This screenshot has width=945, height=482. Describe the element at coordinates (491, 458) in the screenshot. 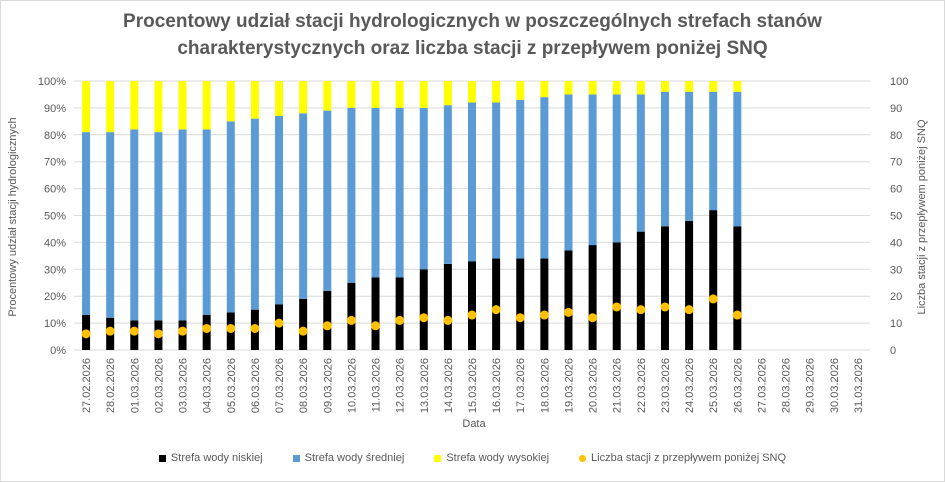

I see `legend-item-high: Strefa wody wysokiej` at that location.